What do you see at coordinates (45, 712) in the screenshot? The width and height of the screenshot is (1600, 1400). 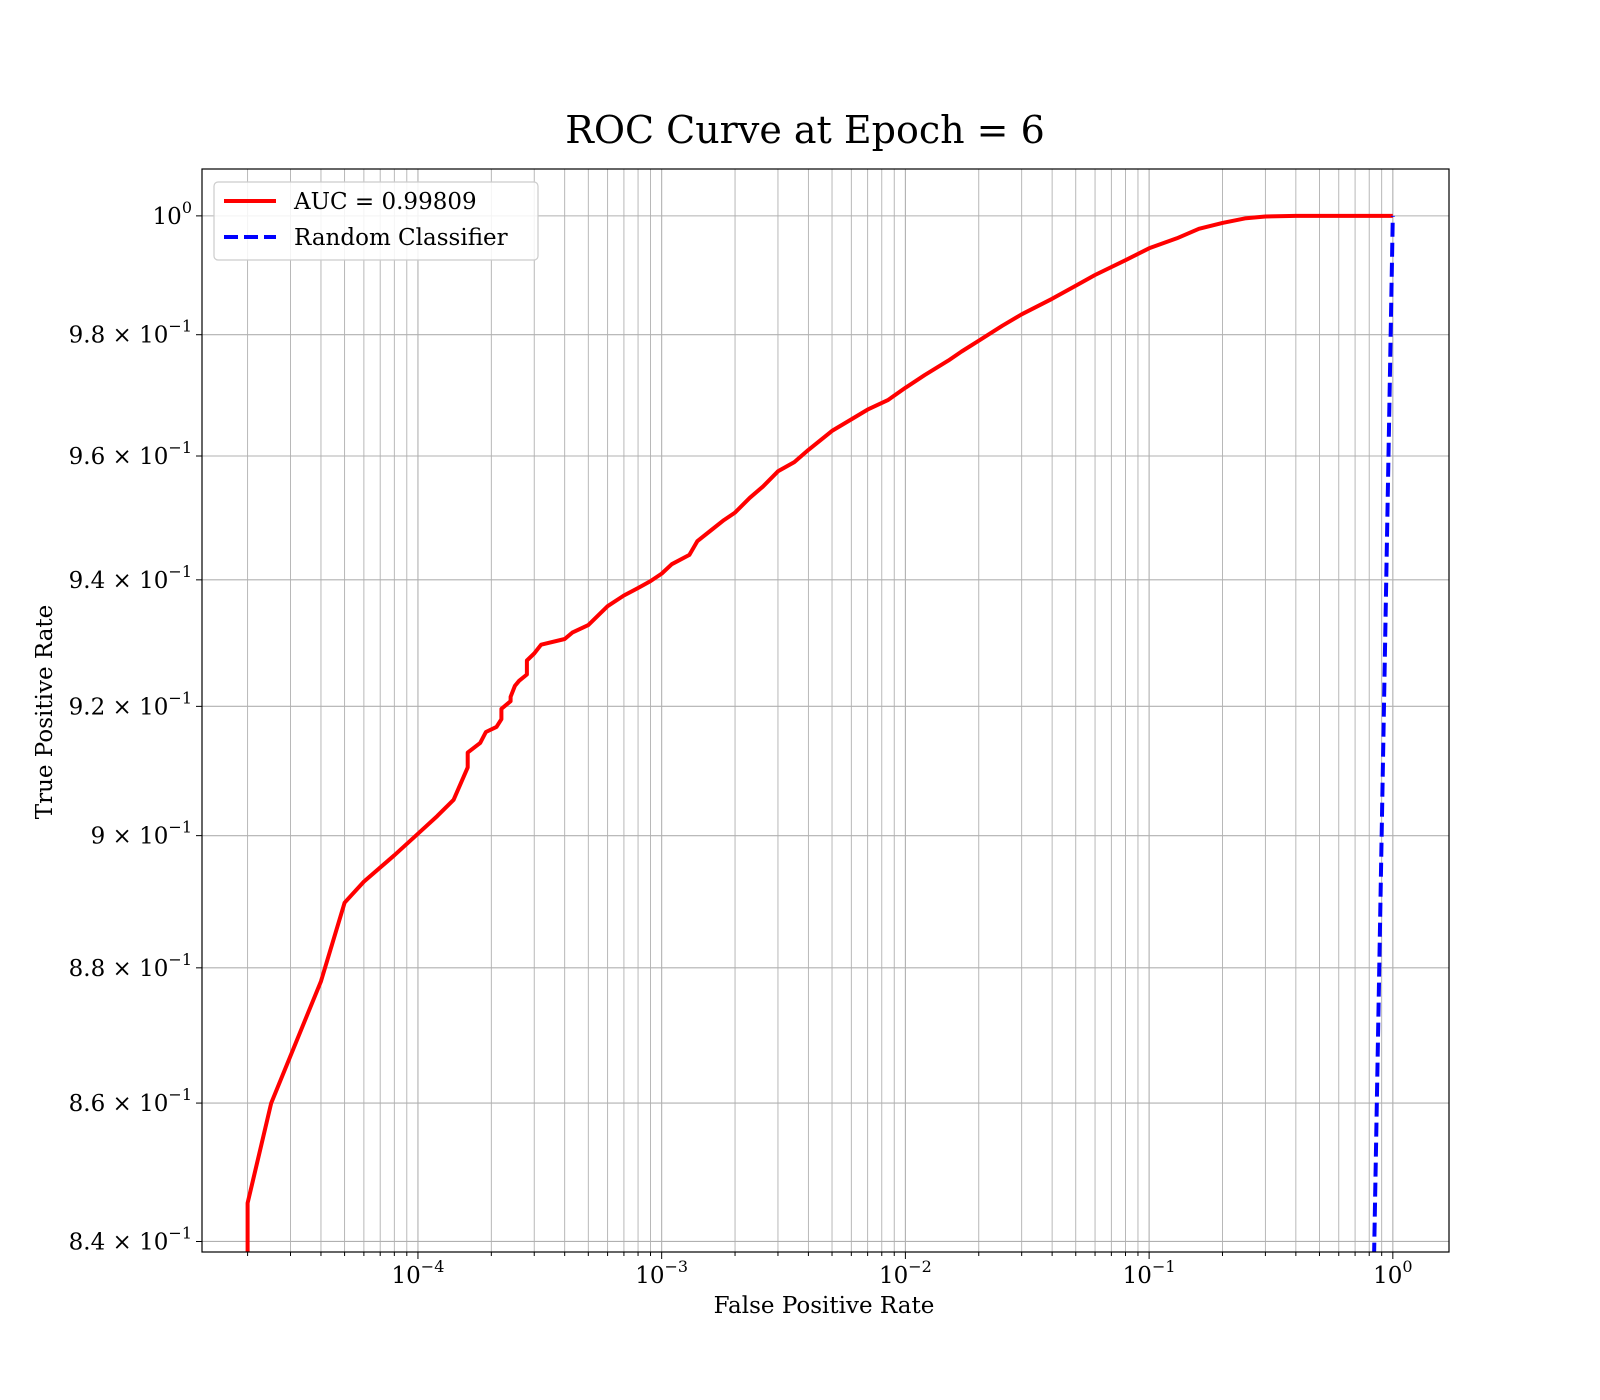 I see `y-axis-label: True Positive Rate` at bounding box center [45, 712].